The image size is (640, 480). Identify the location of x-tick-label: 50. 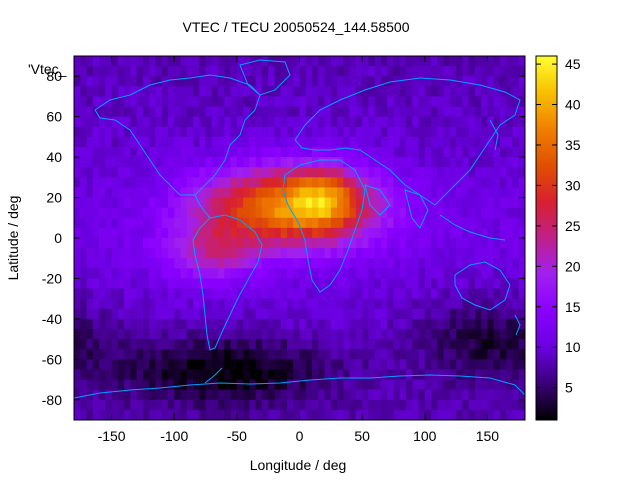
(362, 436).